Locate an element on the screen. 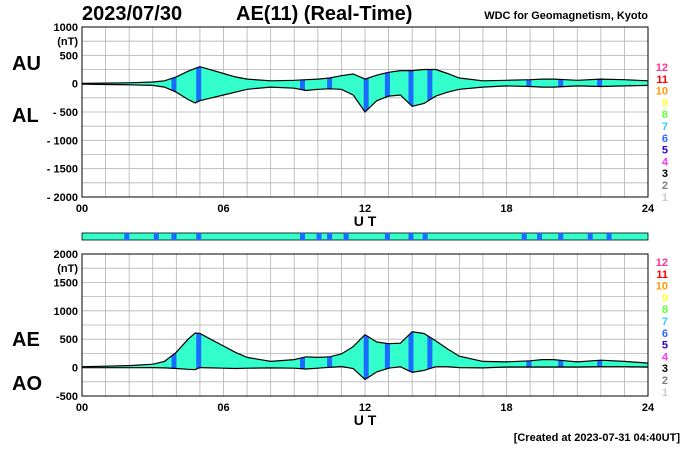  y-tick-label: 1500 is located at coordinates (66, 283).